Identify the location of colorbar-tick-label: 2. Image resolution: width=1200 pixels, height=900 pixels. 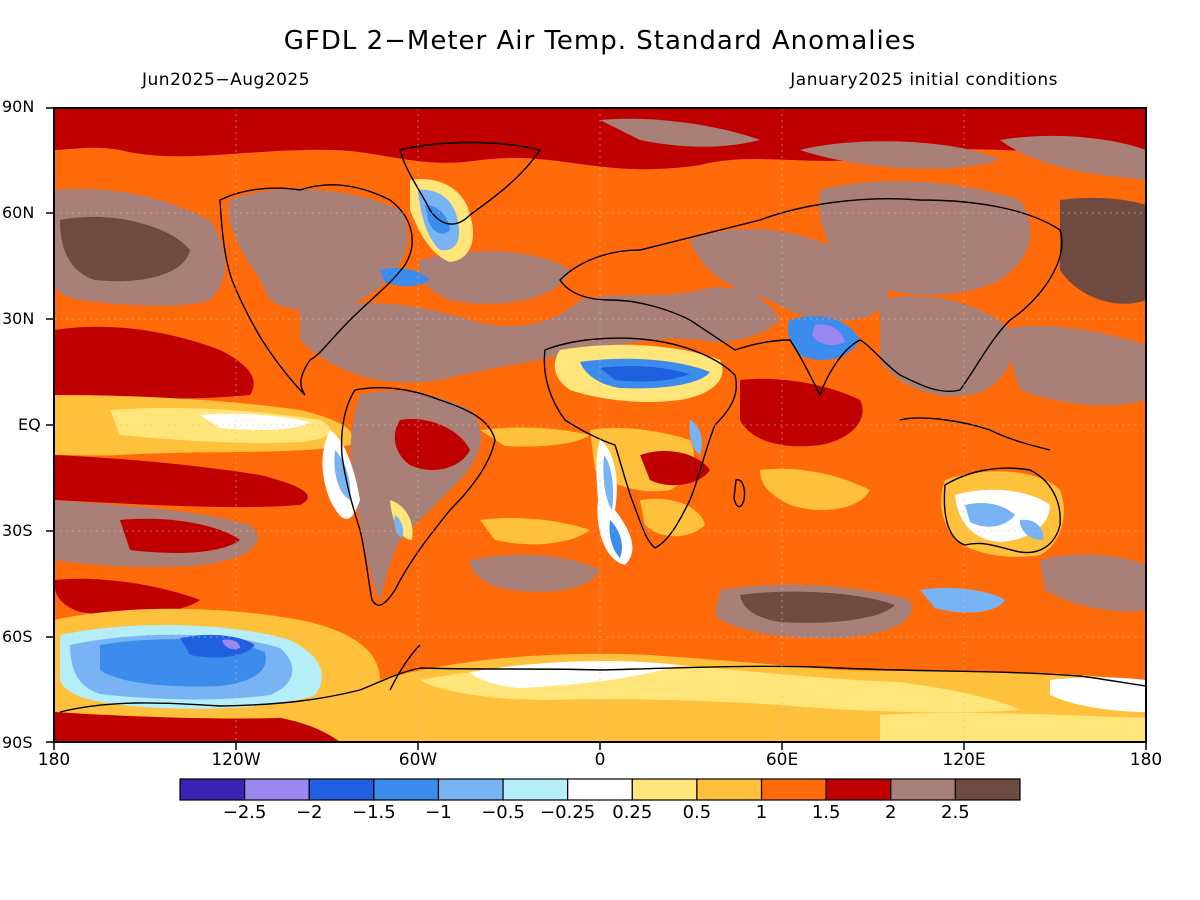
(891, 812).